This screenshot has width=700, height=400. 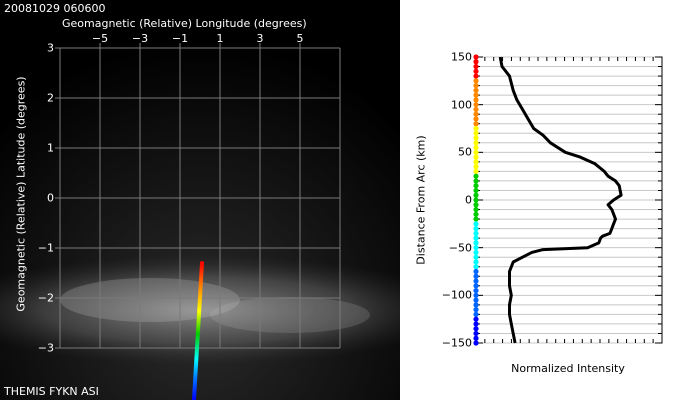 I want to click on intensity-profile-line, so click(x=560, y=200).